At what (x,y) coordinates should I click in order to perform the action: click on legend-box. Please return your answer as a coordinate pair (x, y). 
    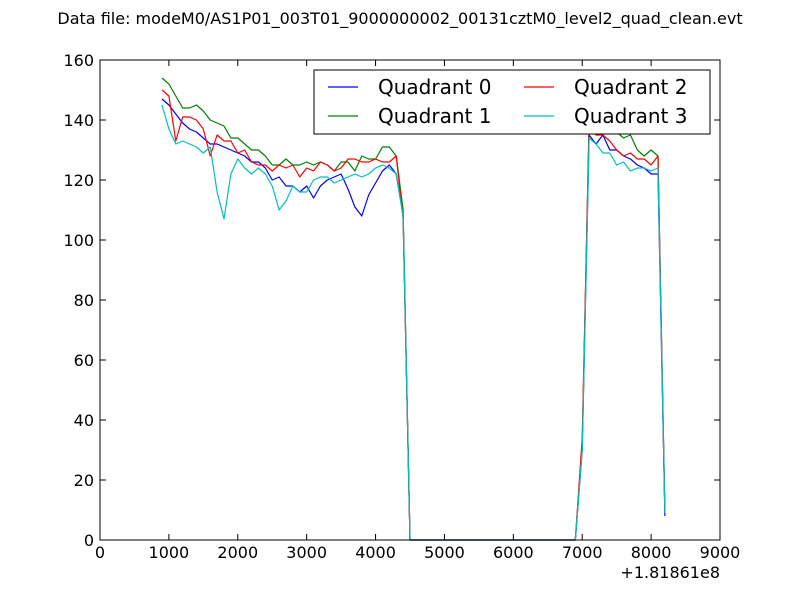
    Looking at the image, I should click on (512, 102).